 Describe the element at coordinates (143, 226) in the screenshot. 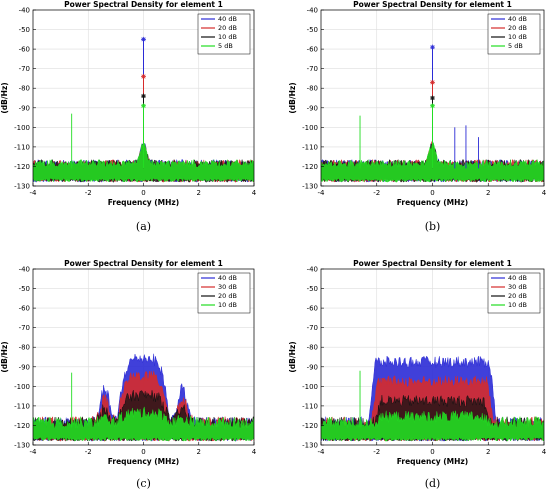

I see `panel-caption: (a)` at that location.